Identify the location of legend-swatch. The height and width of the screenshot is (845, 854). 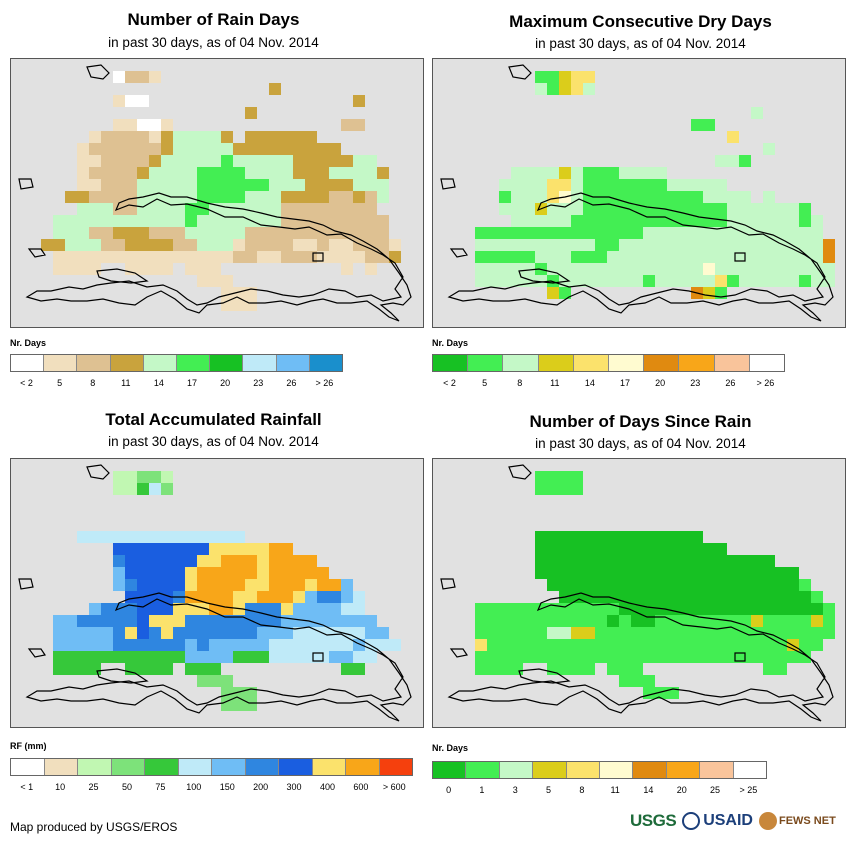
(486, 363).